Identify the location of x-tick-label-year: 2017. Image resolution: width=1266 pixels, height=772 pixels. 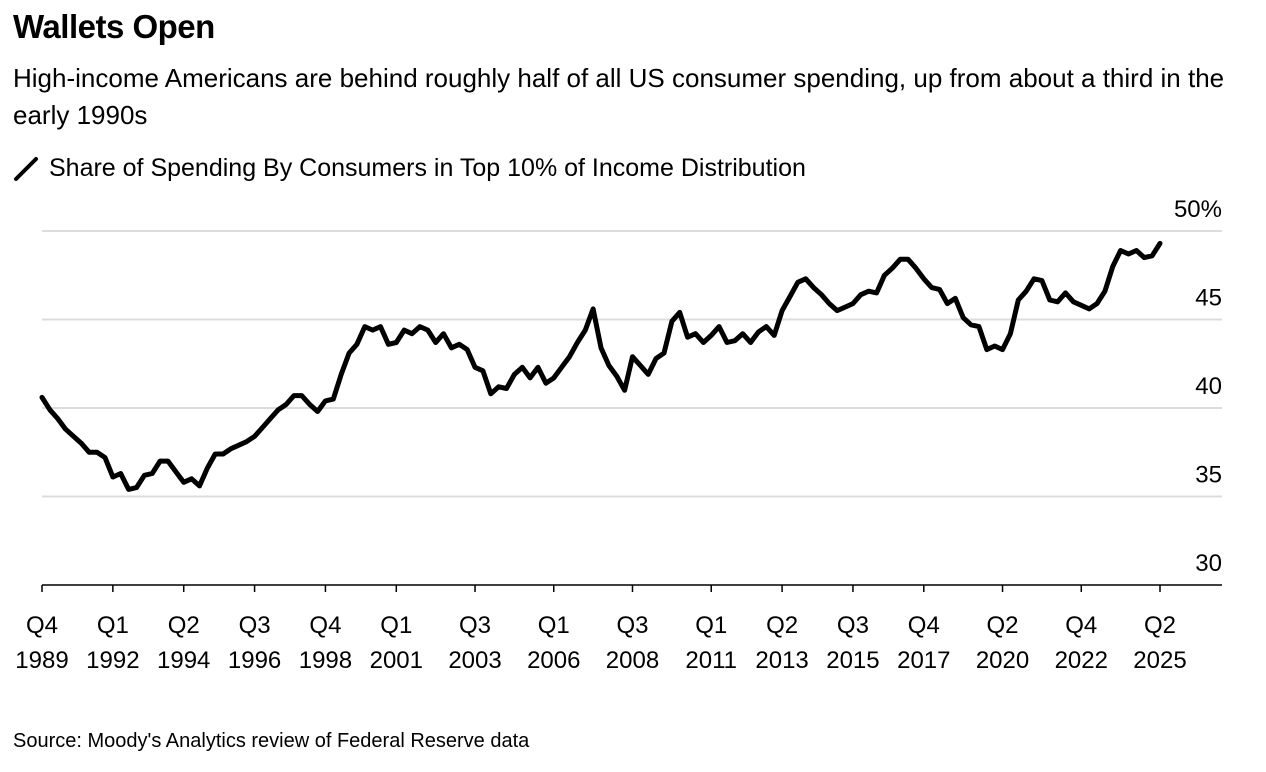
(923, 660).